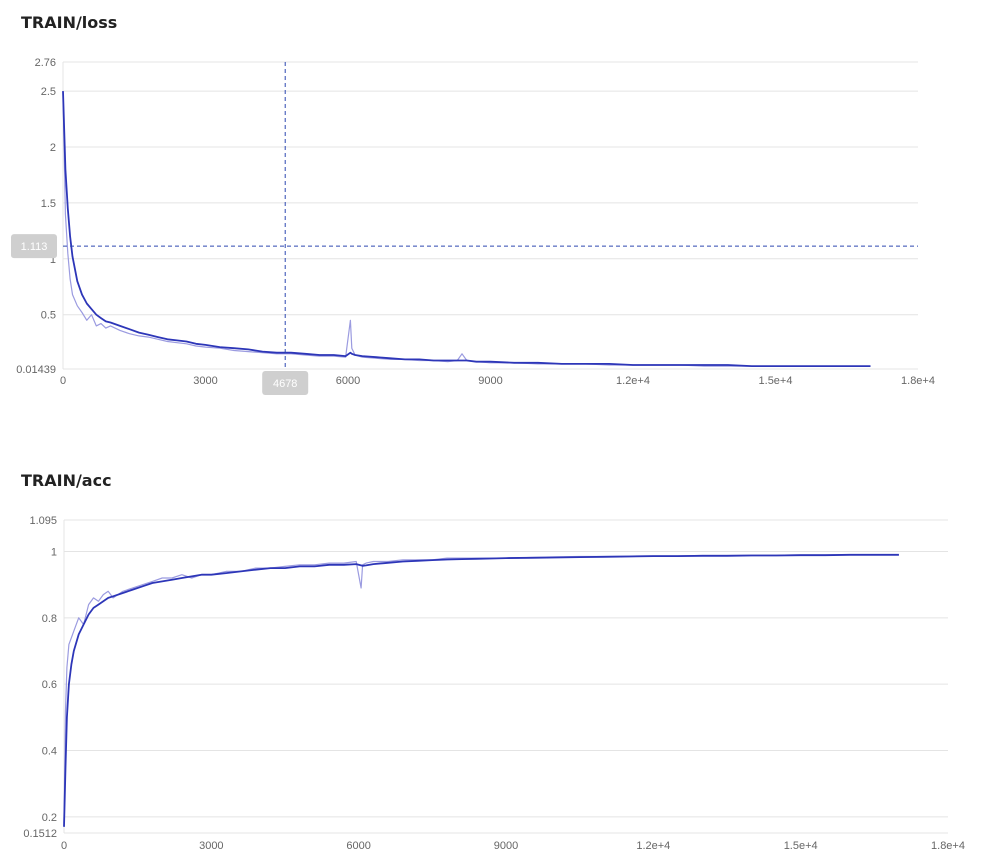 The image size is (982, 868). Describe the element at coordinates (48, 316) in the screenshot. I see `y-tick-label: 0.5` at that location.